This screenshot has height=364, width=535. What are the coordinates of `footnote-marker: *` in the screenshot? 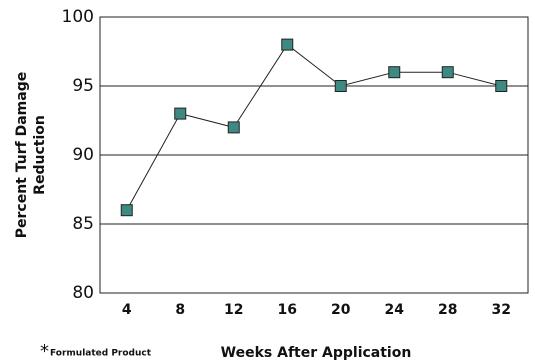 It's located at (44, 351).